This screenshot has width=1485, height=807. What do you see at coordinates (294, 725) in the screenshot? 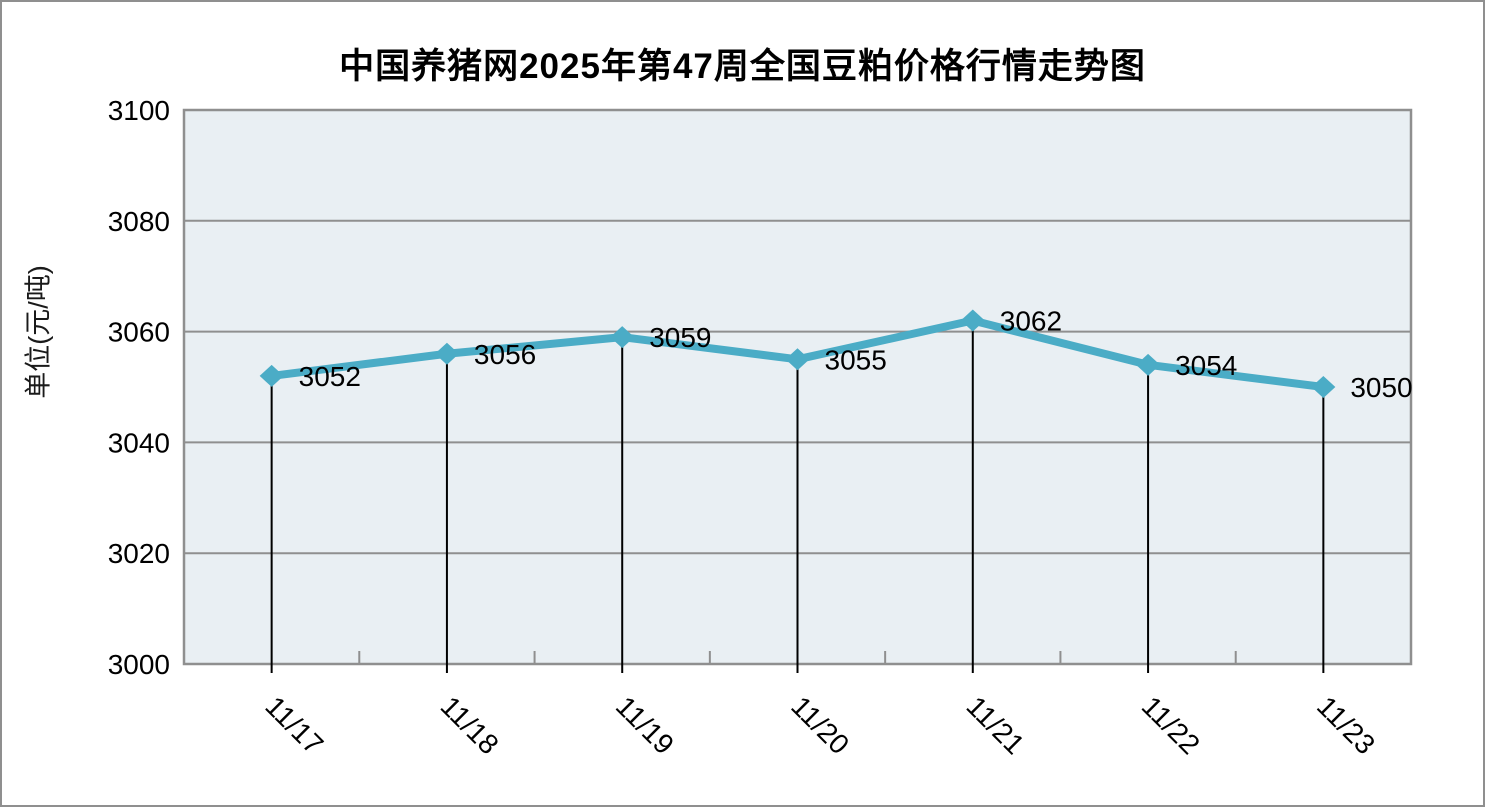
I see `x-tick-label: 11/17` at bounding box center [294, 725].